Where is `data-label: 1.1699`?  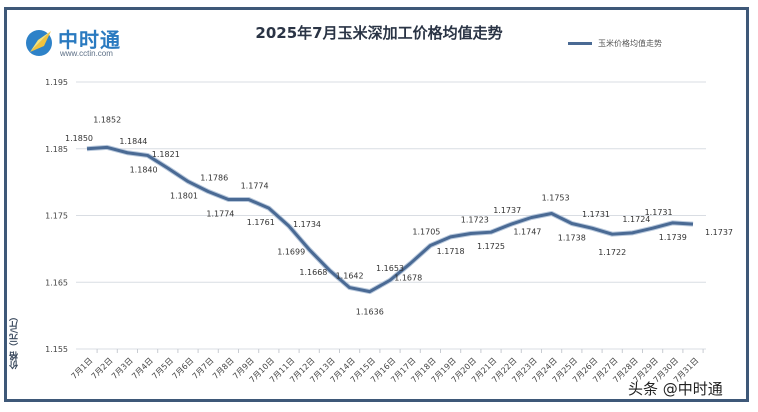 data-label: 1.1699 is located at coordinates (291, 252).